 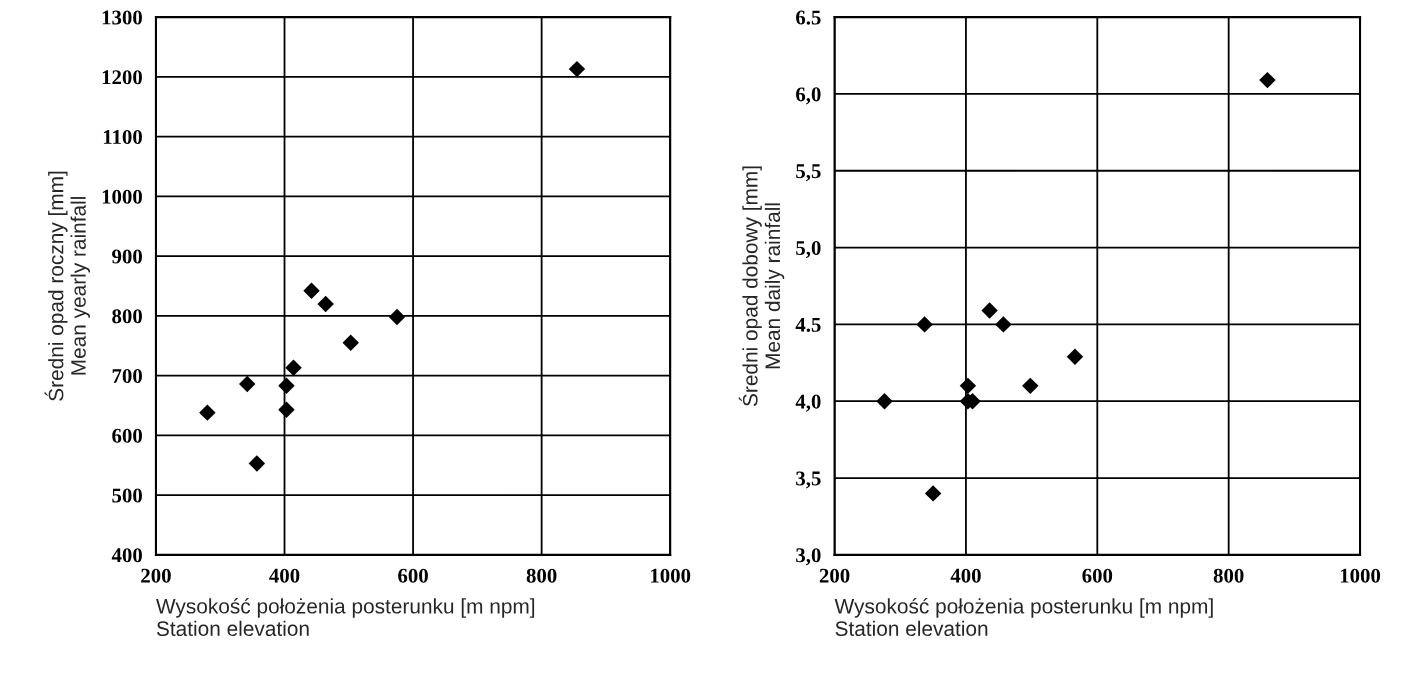 I want to click on y-tick-label: 3,0, so click(x=808, y=557).